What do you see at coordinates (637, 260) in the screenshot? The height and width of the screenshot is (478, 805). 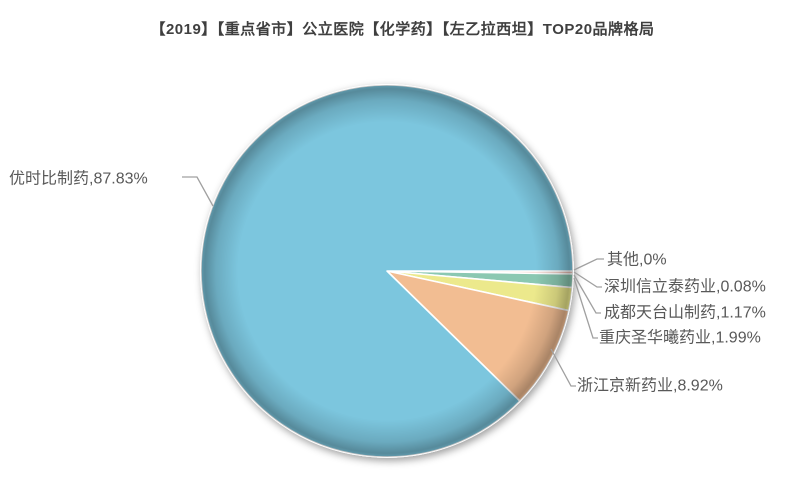 I see `slice-label-qita: 其他,0%` at bounding box center [637, 260].